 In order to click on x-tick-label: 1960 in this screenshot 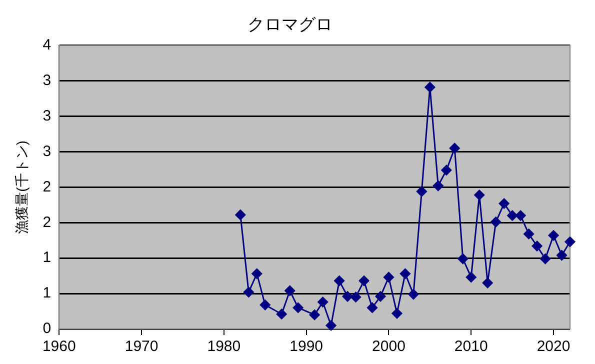, I will do `click(59, 347)`.